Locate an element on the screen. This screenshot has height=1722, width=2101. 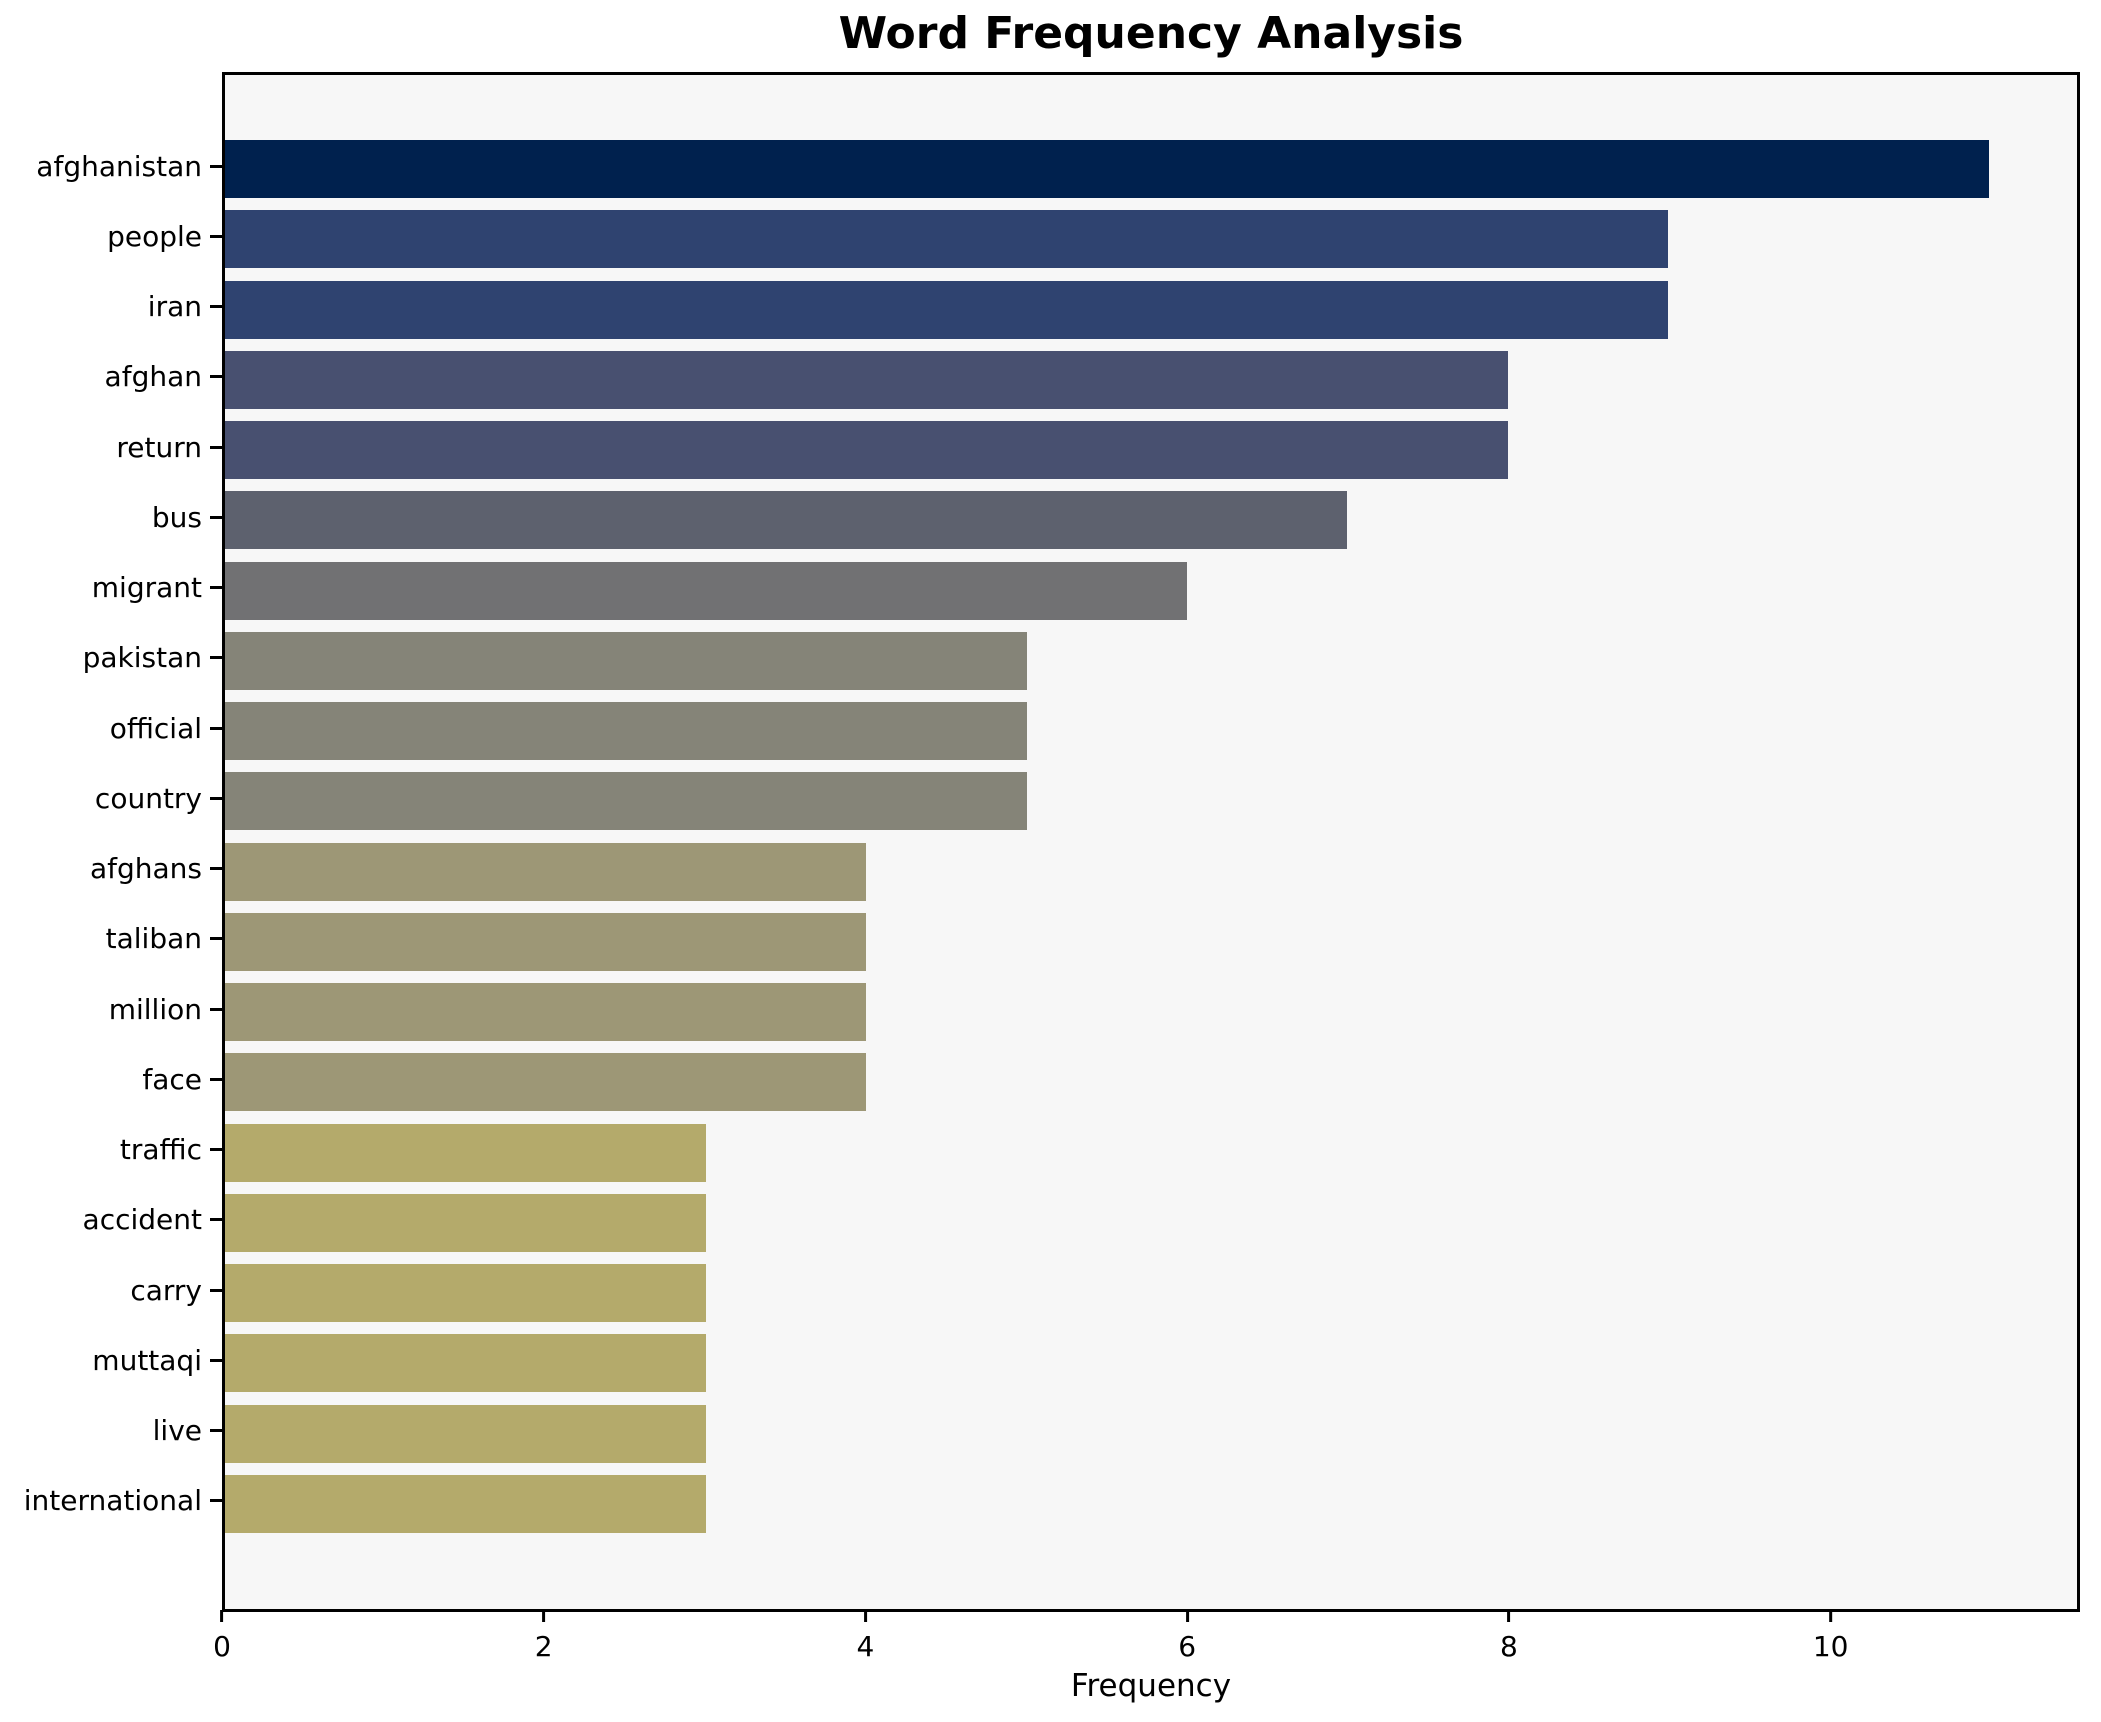
y-tick-row: muttaqi is located at coordinates (111, 1360).